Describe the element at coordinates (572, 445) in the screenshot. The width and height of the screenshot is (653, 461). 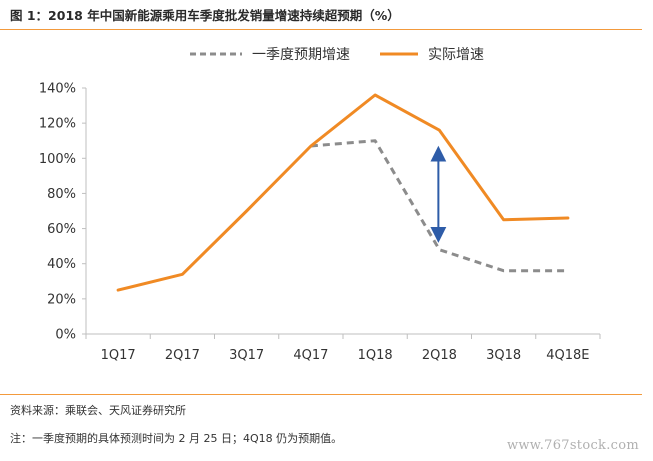
I see `watermark: www.767stock.com` at that location.